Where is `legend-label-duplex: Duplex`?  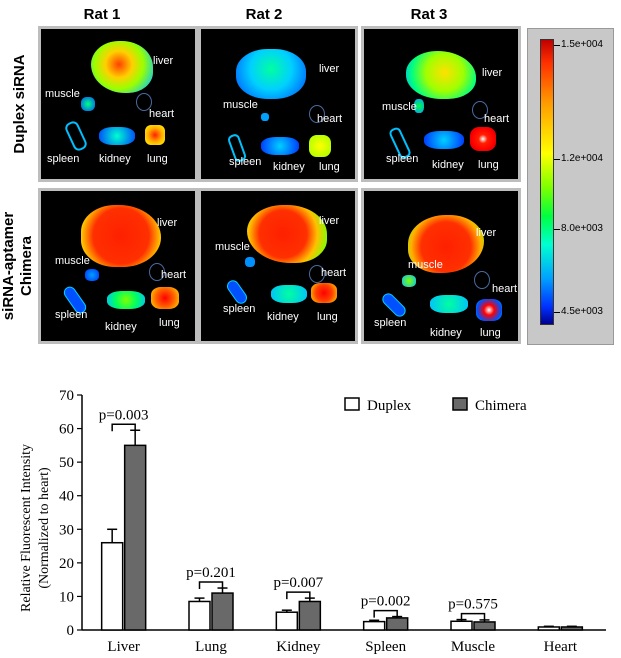
legend-label-duplex: Duplex is located at coordinates (389, 406).